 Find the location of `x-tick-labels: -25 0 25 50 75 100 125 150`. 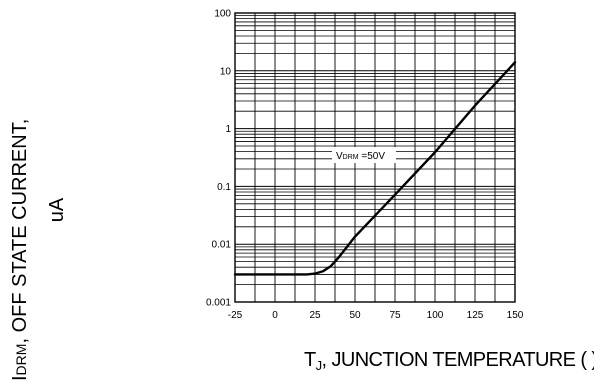

x-tick-labels: -25 0 25 50 75 100 125 150 is located at coordinates (376, 315).